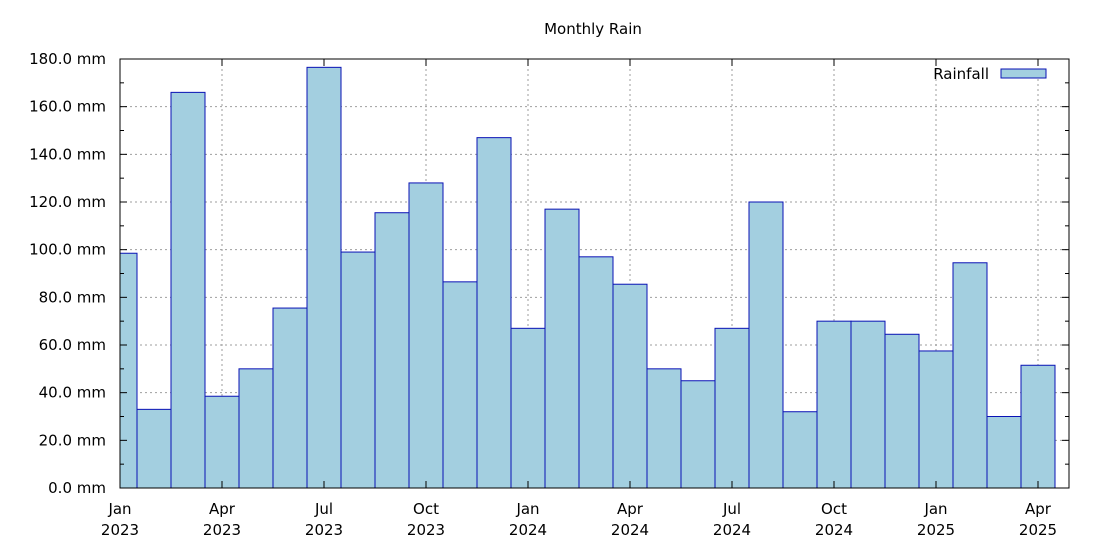 The width and height of the screenshot is (1100, 550). Describe the element at coordinates (67, 250) in the screenshot. I see `y-tick-label: 100.0 mm` at that location.